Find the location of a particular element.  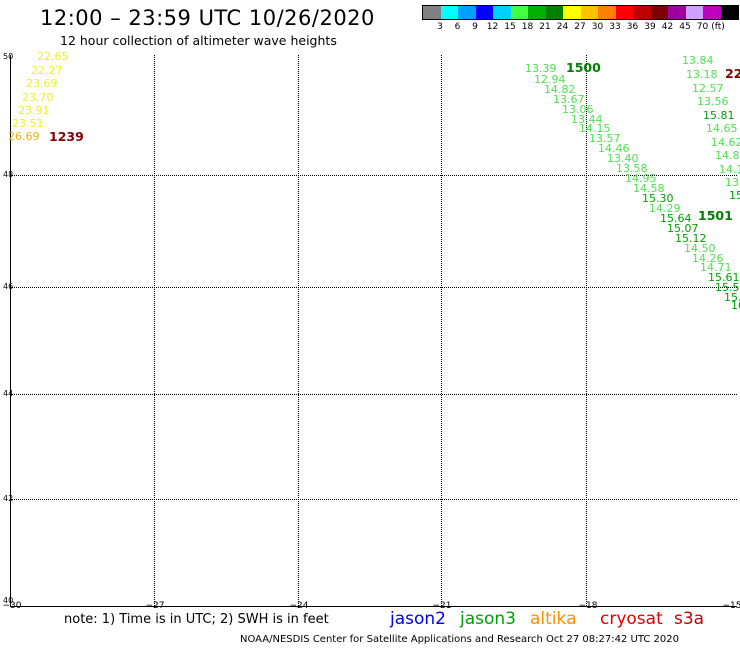

scale-label: 30 is located at coordinates (597, 27).